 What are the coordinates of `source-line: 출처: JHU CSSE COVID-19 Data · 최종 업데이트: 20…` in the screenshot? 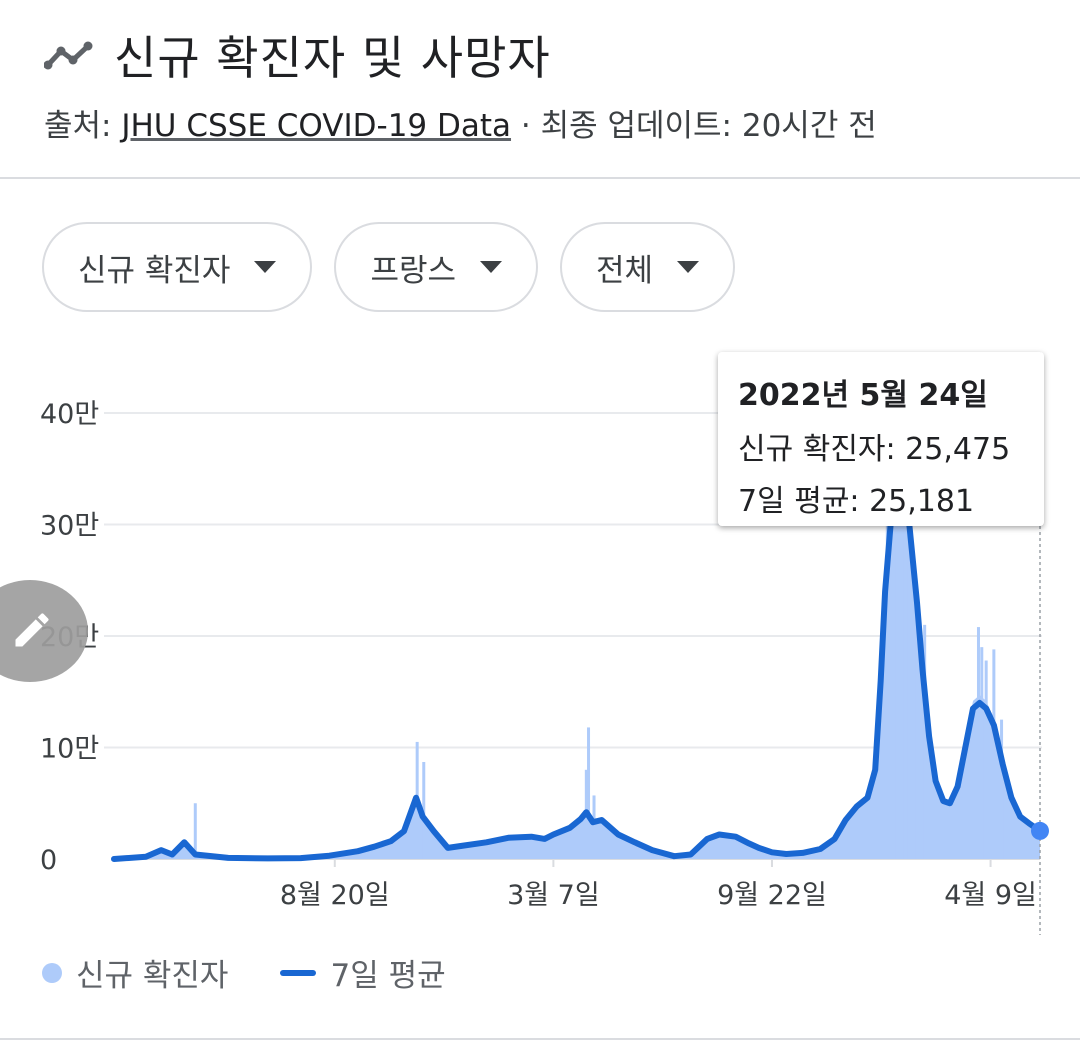 It's located at (460, 122).